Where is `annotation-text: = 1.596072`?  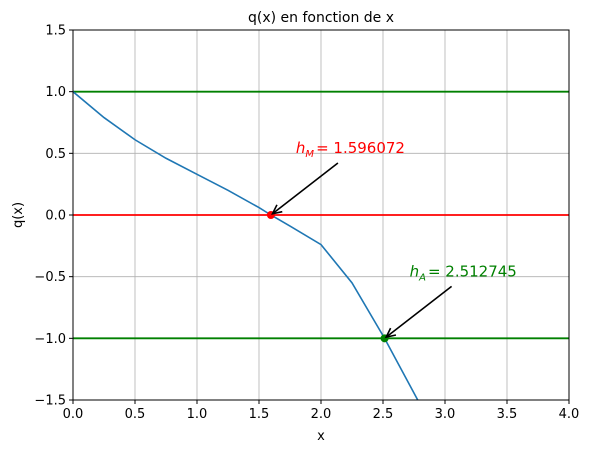
annotation-text: = 1.596072 is located at coordinates (360, 148).